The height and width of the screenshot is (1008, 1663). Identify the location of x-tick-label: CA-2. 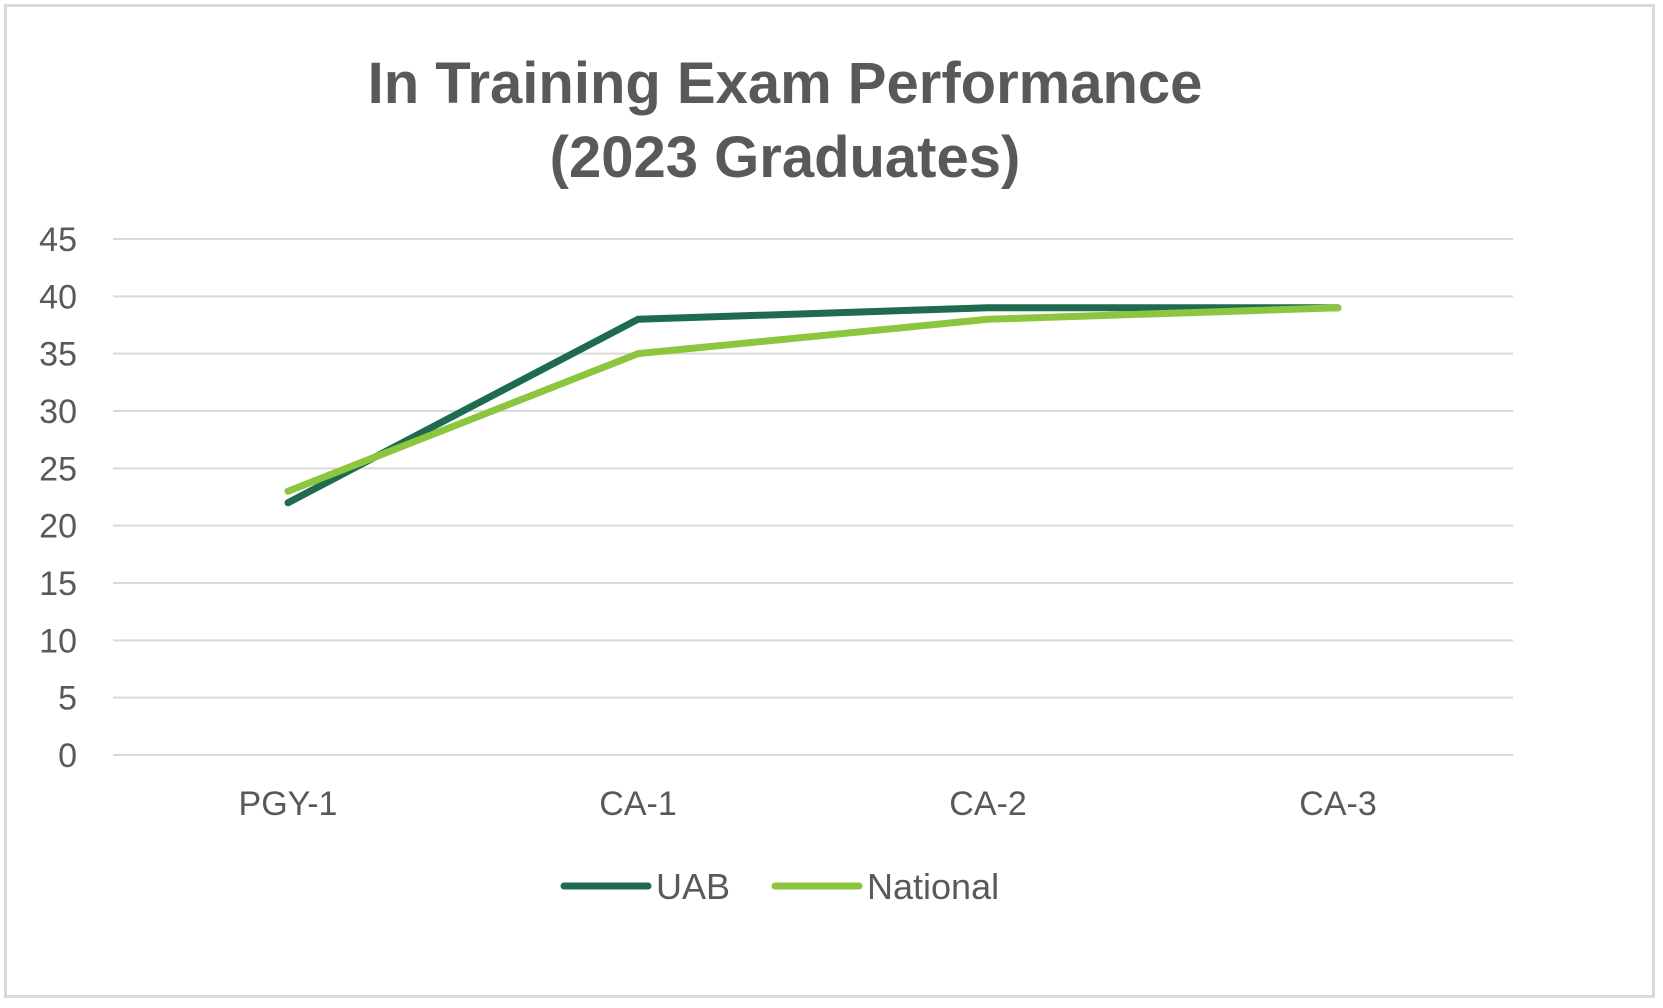
(987, 804).